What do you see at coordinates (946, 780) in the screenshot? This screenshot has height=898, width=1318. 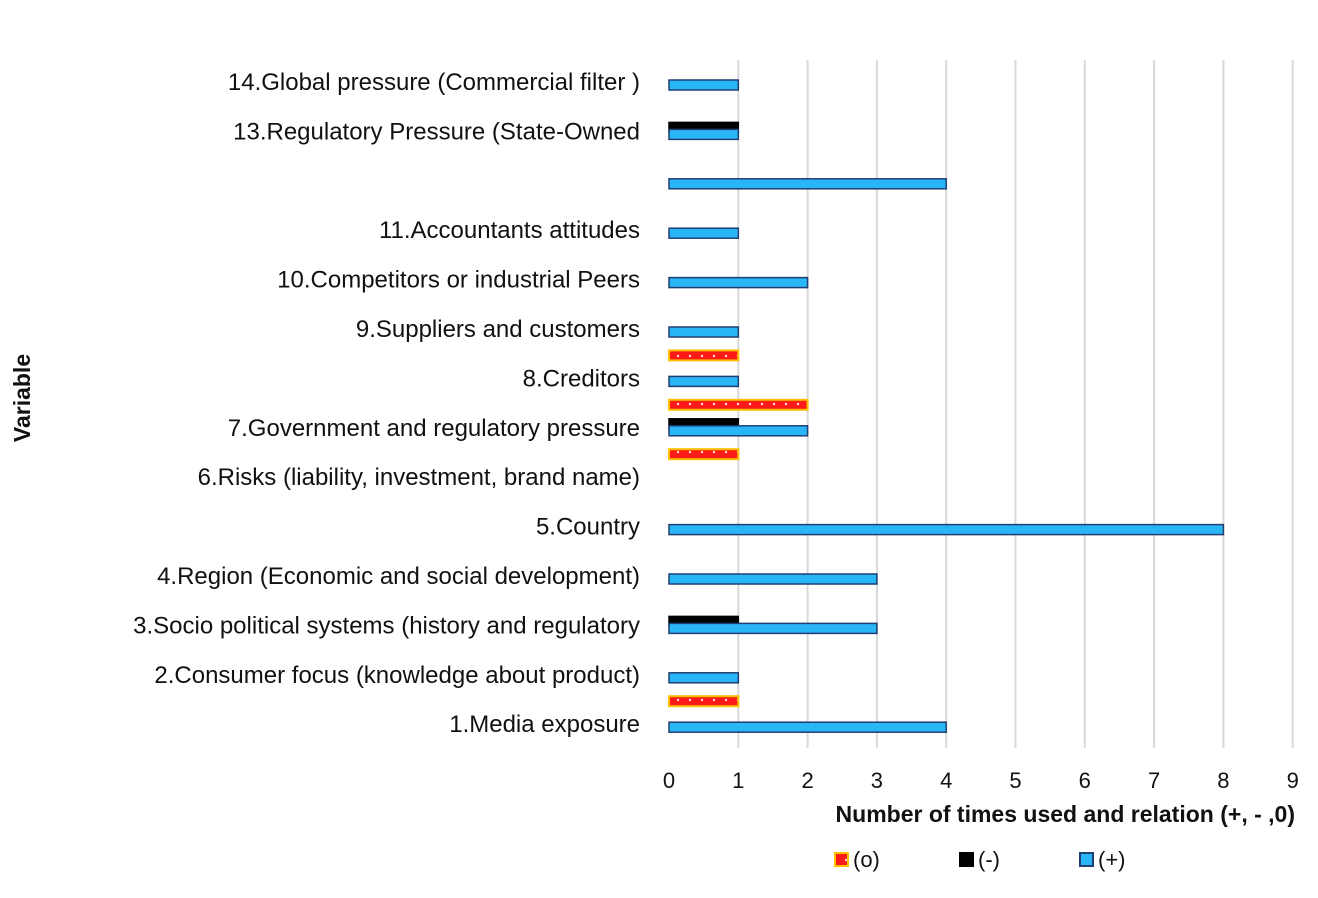 I see `x-tick-label: 4` at bounding box center [946, 780].